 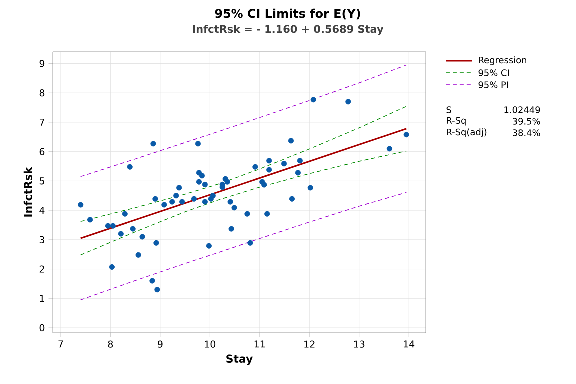 I want to click on text: 39.5%, so click(x=526, y=121).